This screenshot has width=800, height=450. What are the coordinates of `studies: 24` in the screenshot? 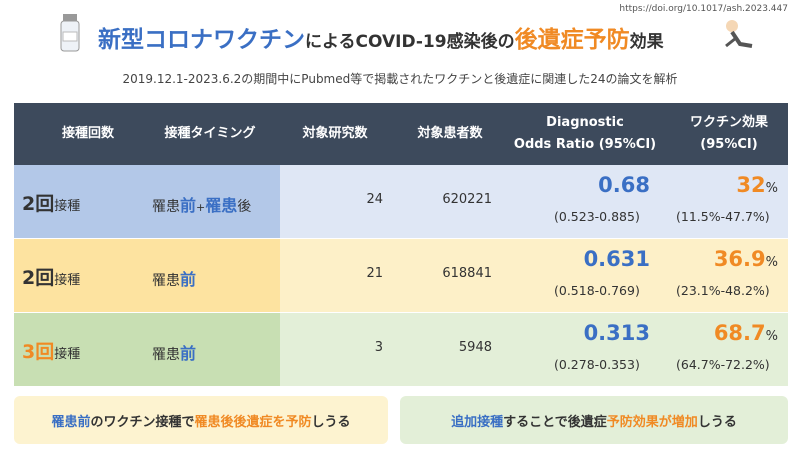 It's located at (374, 199).